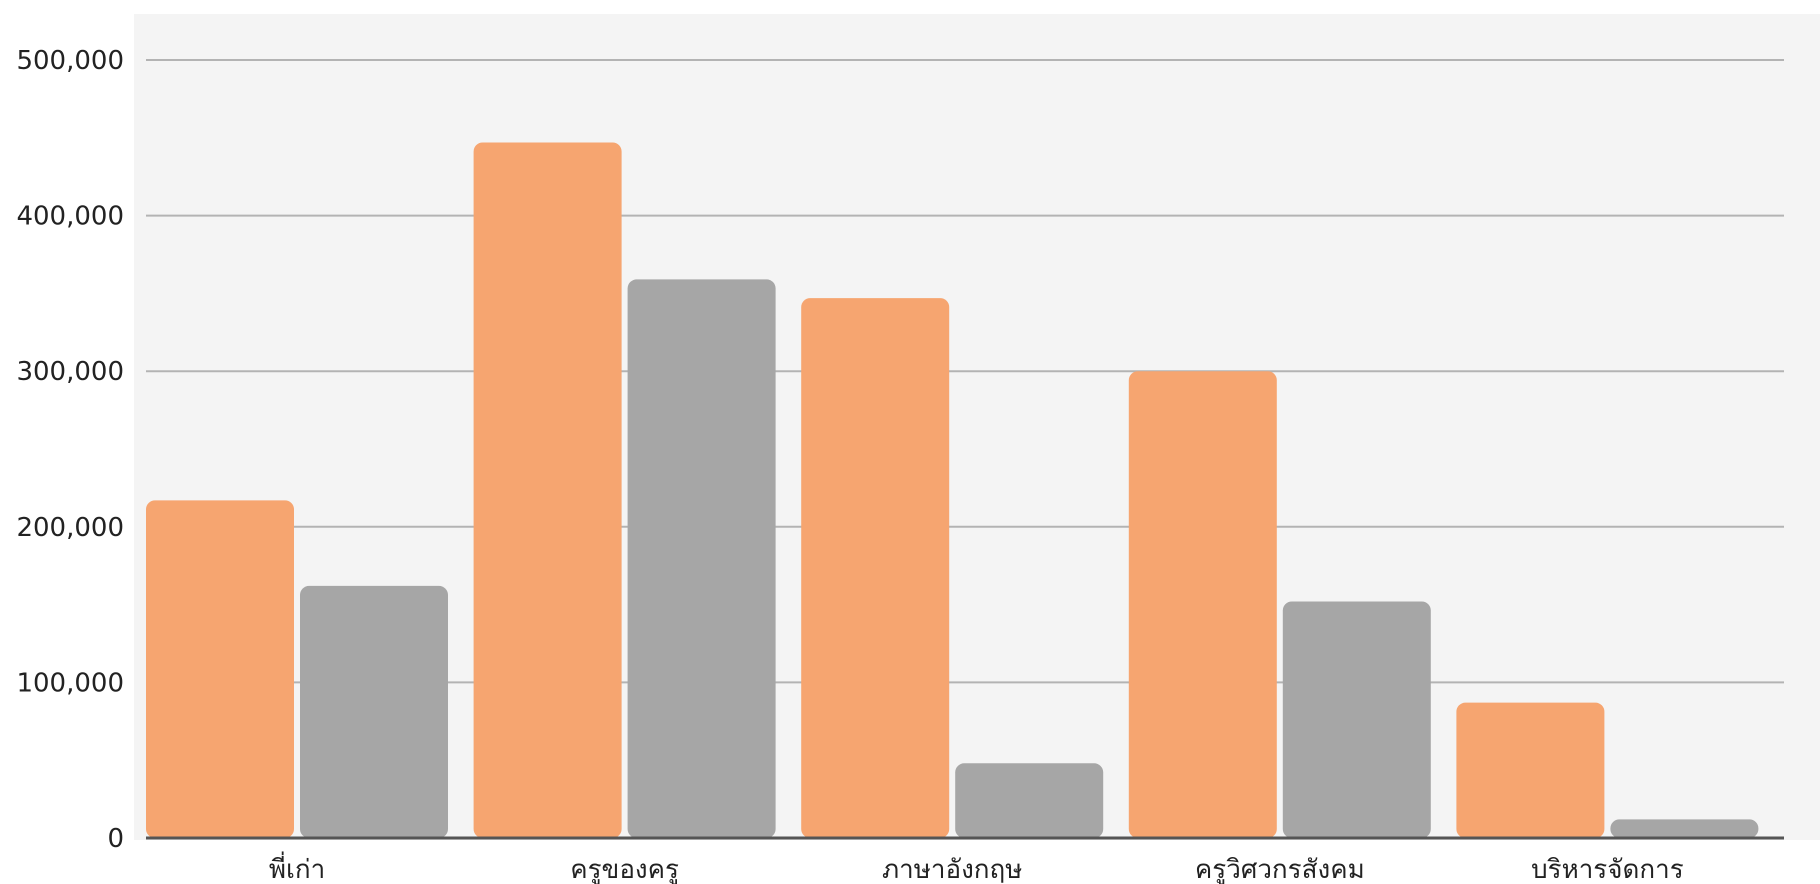  Describe the element at coordinates (624, 869) in the screenshot. I see `x-category-label: ครูของครู` at that location.